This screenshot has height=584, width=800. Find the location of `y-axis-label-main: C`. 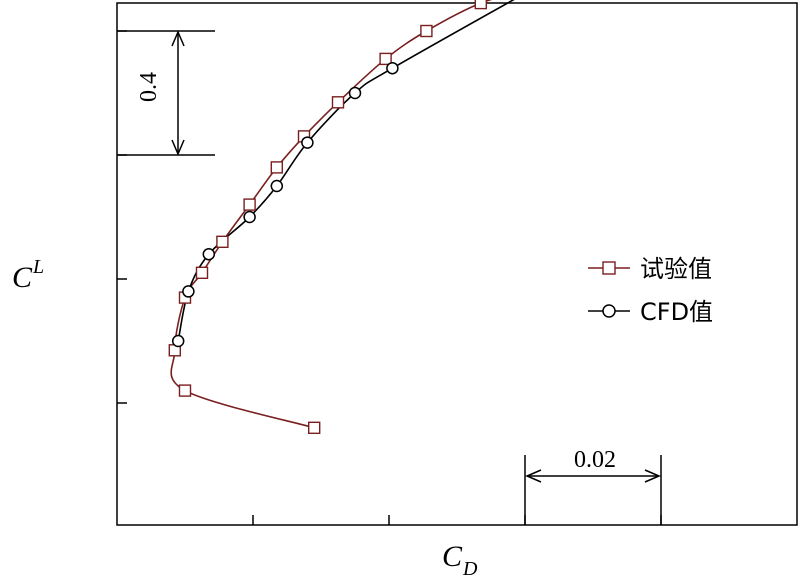

y-axis-label-main: C is located at coordinates (22, 277).